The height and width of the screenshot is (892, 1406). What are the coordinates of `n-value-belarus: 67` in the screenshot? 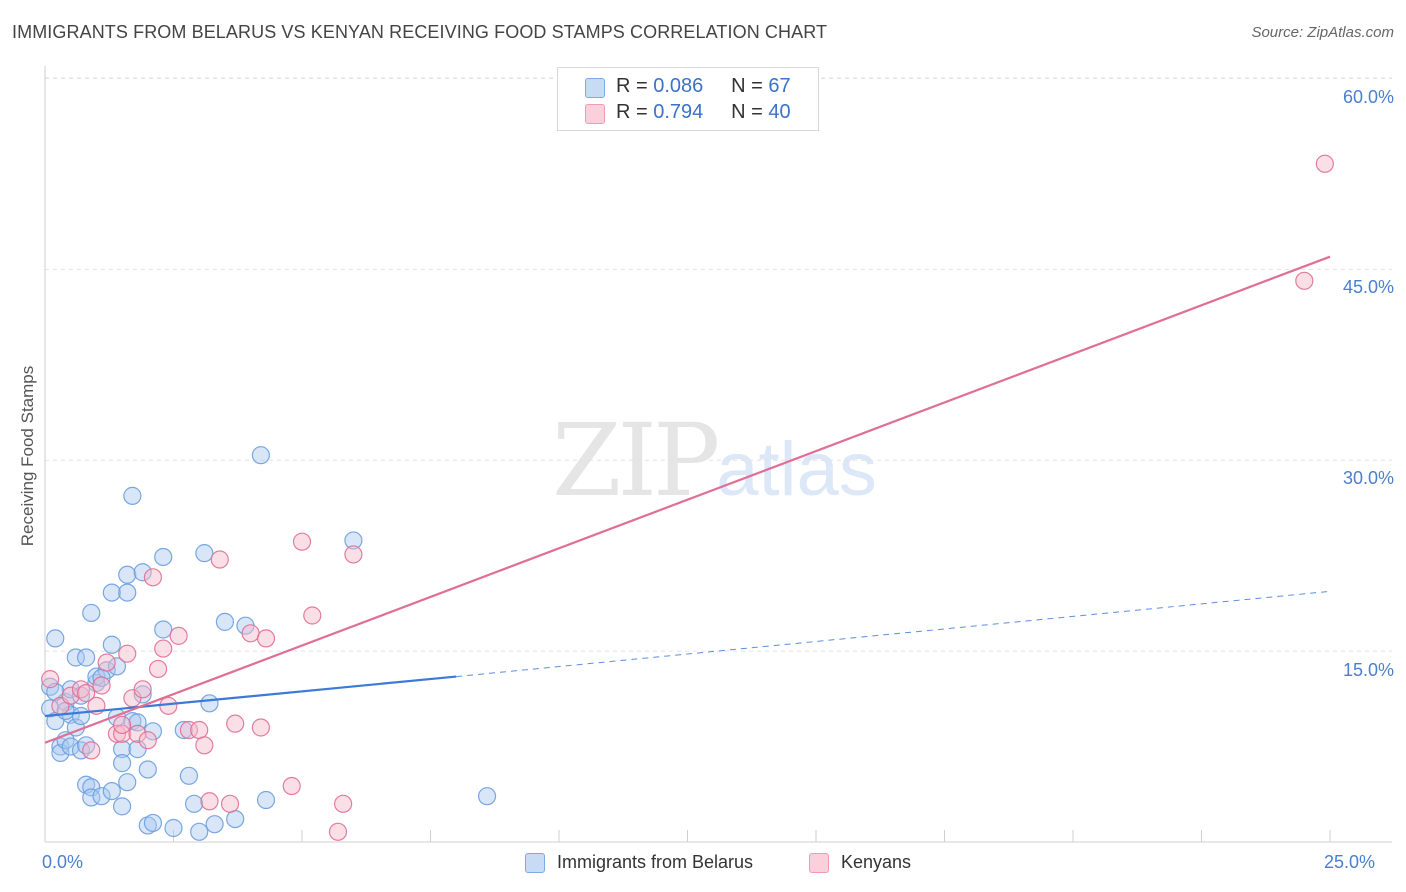 It's located at (779, 86).